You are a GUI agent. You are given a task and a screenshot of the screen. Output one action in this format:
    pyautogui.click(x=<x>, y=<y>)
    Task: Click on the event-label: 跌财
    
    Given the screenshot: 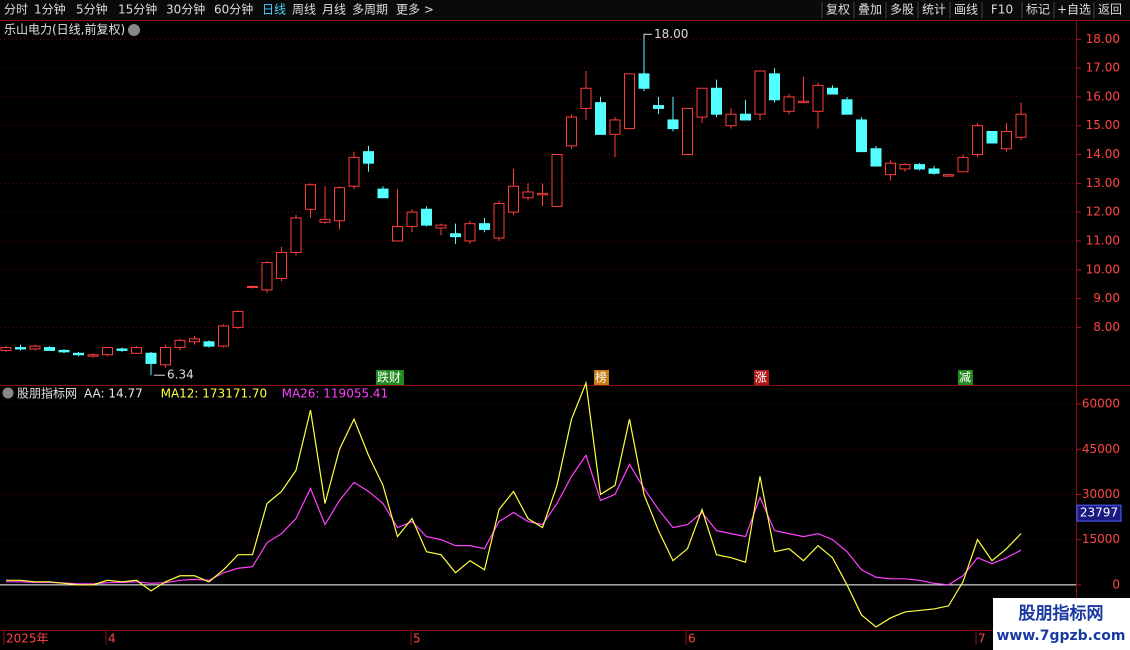 What is the action you would take?
    pyautogui.click(x=389, y=377)
    